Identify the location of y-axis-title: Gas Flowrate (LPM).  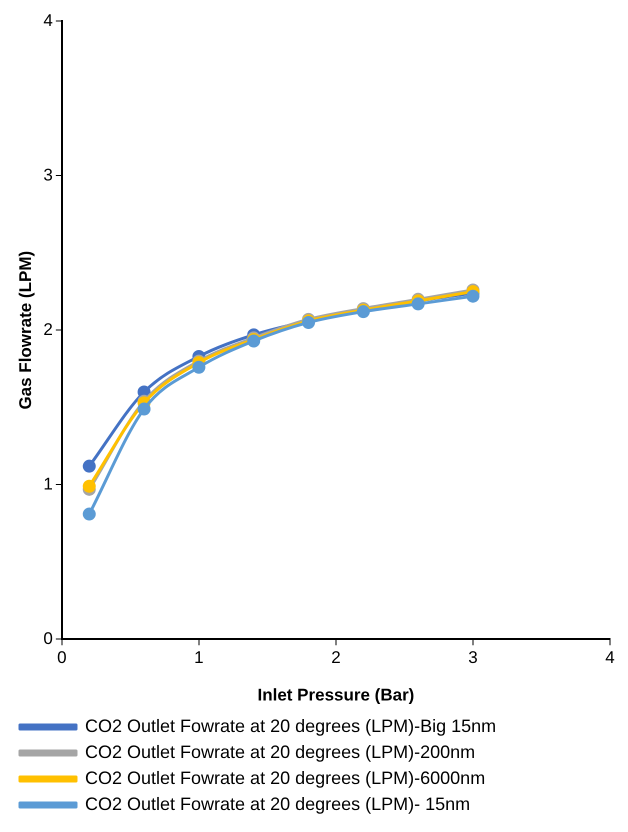
(25, 330).